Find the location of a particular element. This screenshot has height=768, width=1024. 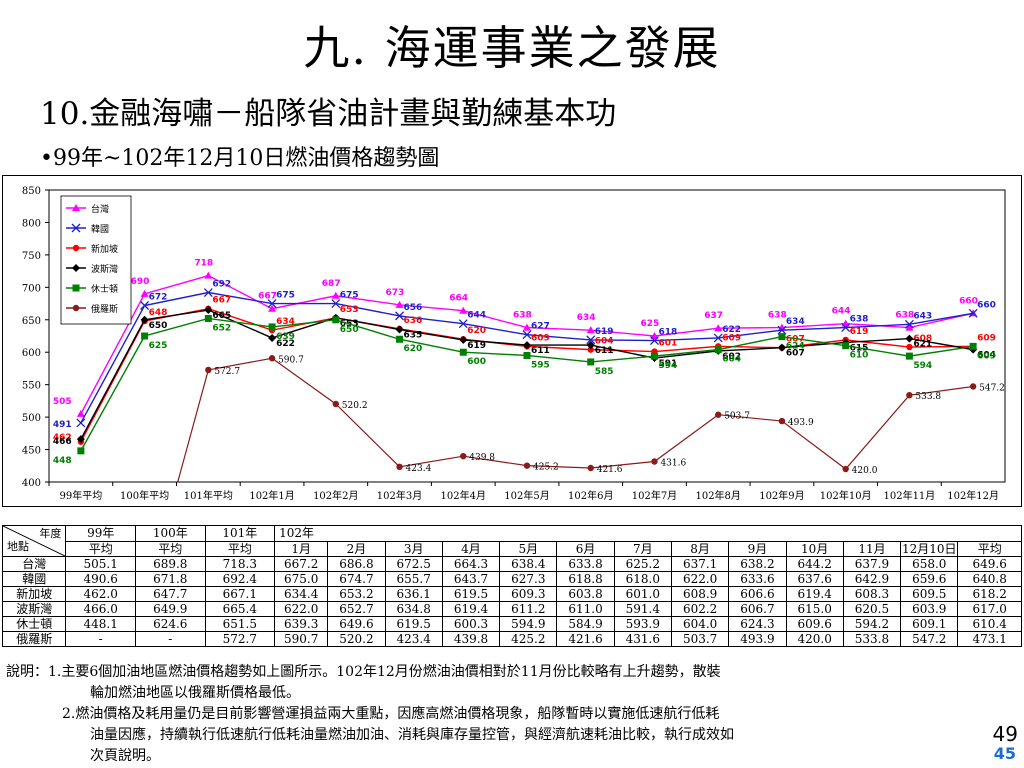

table-cell: 602.2 is located at coordinates (700, 609).